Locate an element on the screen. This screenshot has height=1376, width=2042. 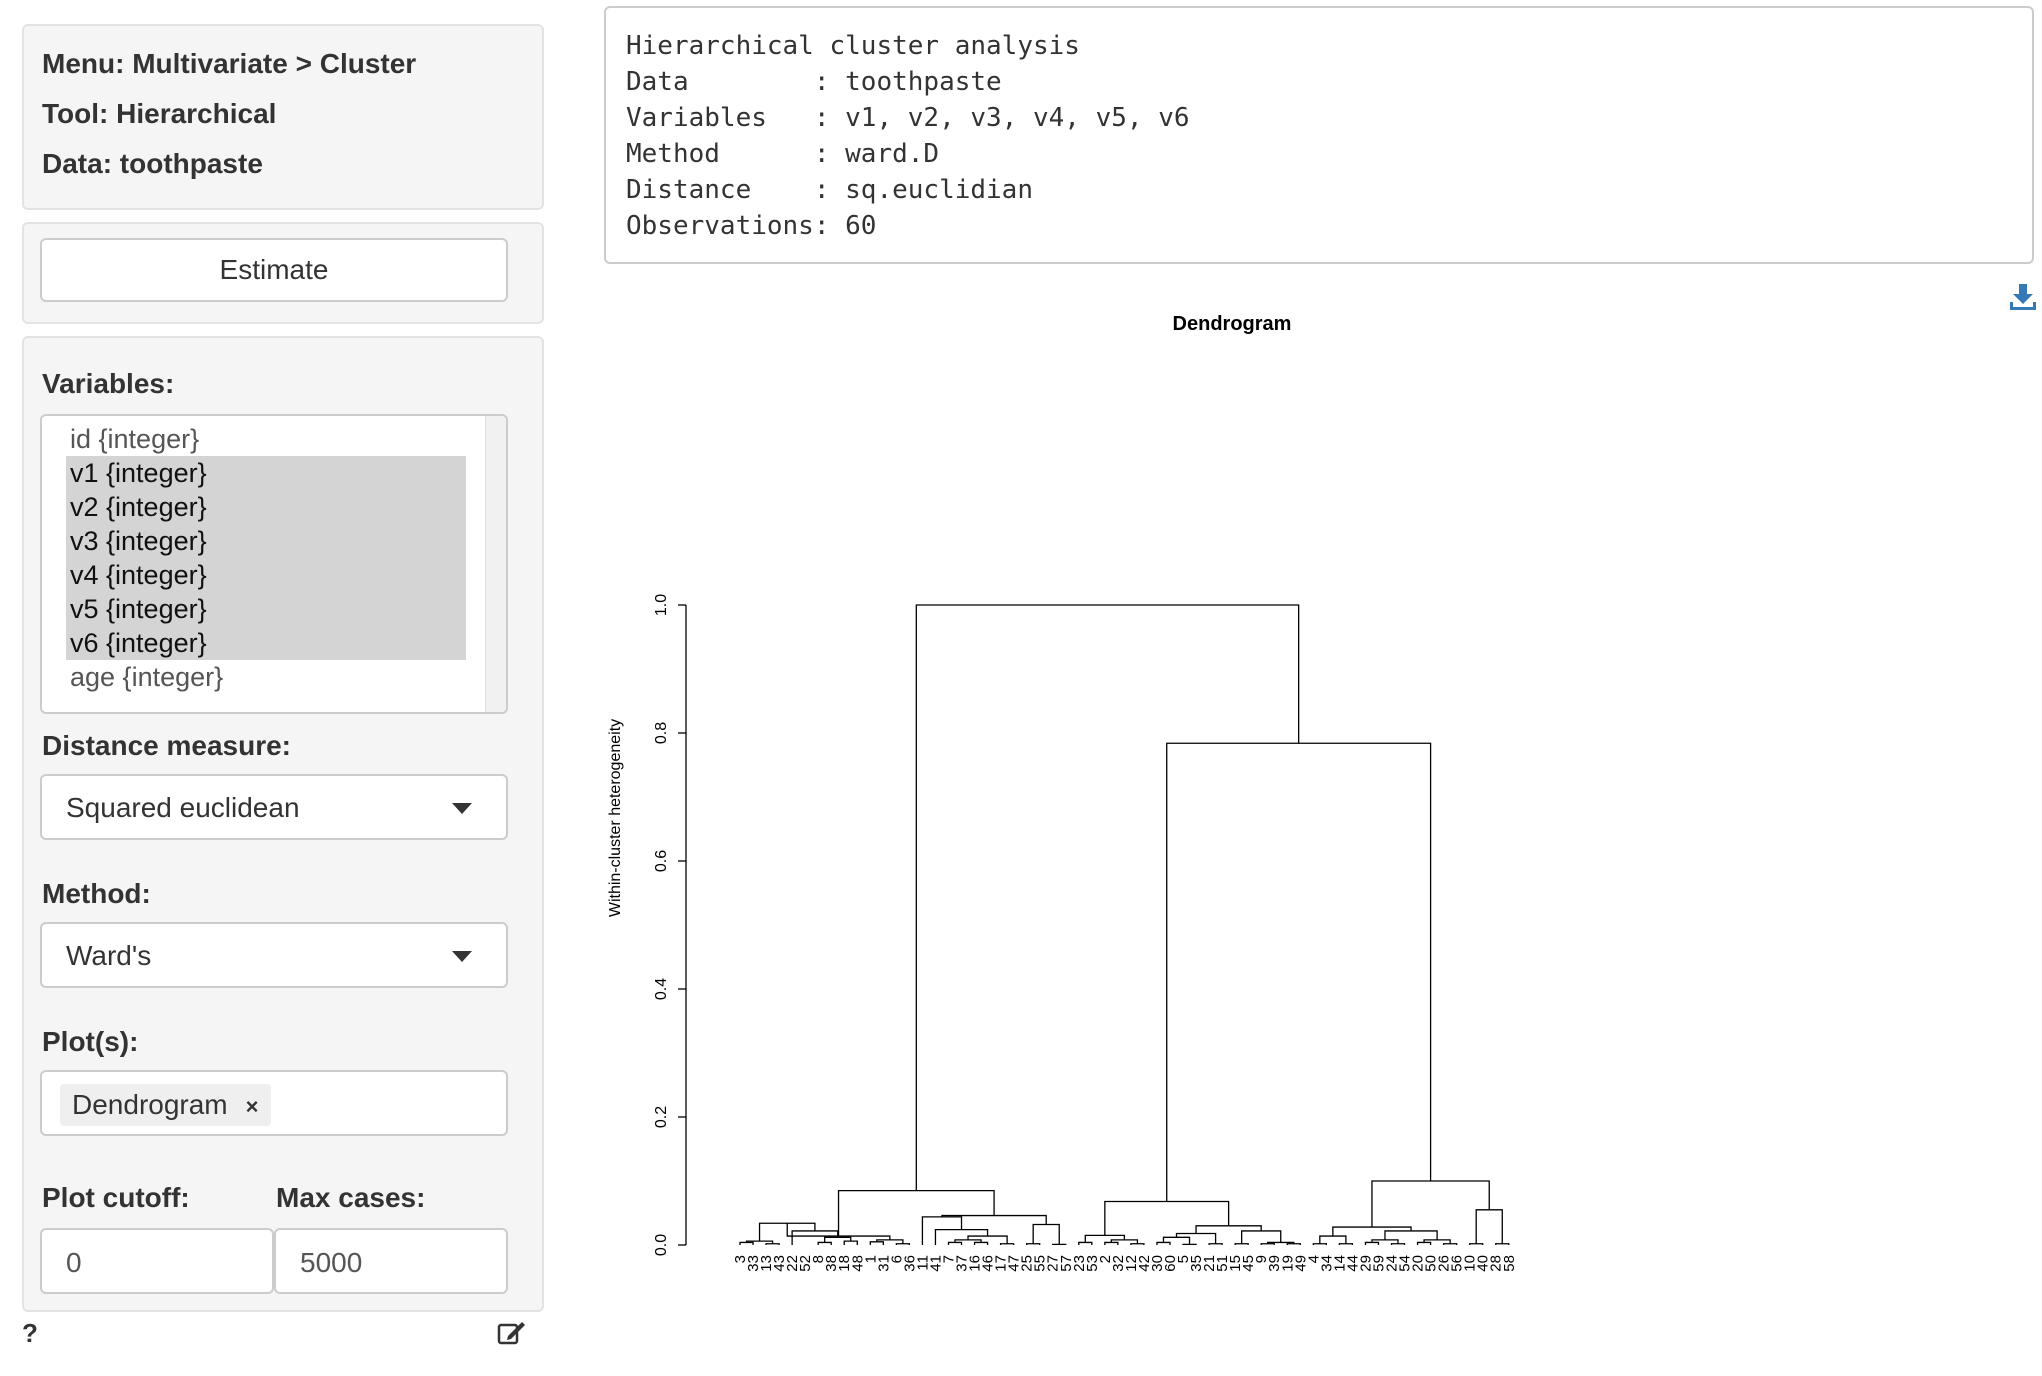
distance-label: Distance measure: is located at coordinates (167, 745).